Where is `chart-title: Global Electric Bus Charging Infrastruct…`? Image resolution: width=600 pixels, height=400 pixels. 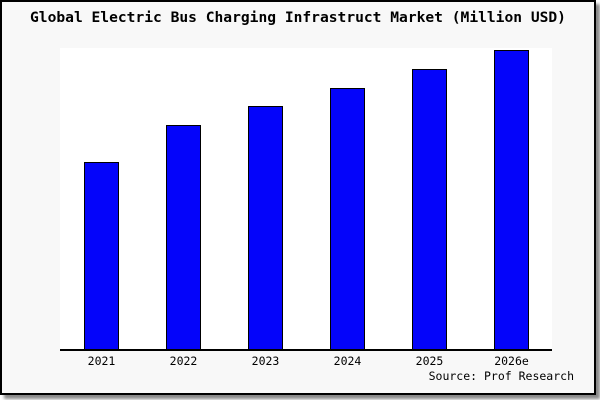 chart-title: Global Electric Bus Charging Infrastruct… is located at coordinates (298, 17).